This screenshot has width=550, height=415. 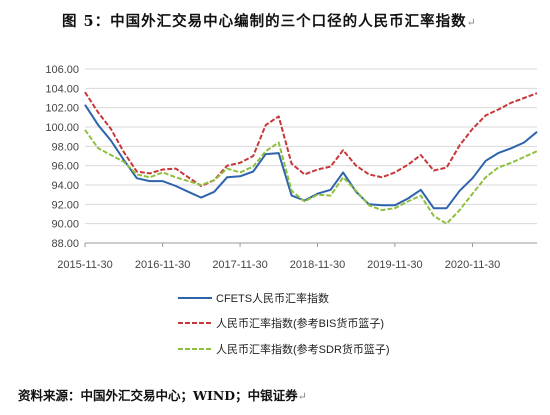 I want to click on y-tick-label: 94.00, so click(x=65, y=186).